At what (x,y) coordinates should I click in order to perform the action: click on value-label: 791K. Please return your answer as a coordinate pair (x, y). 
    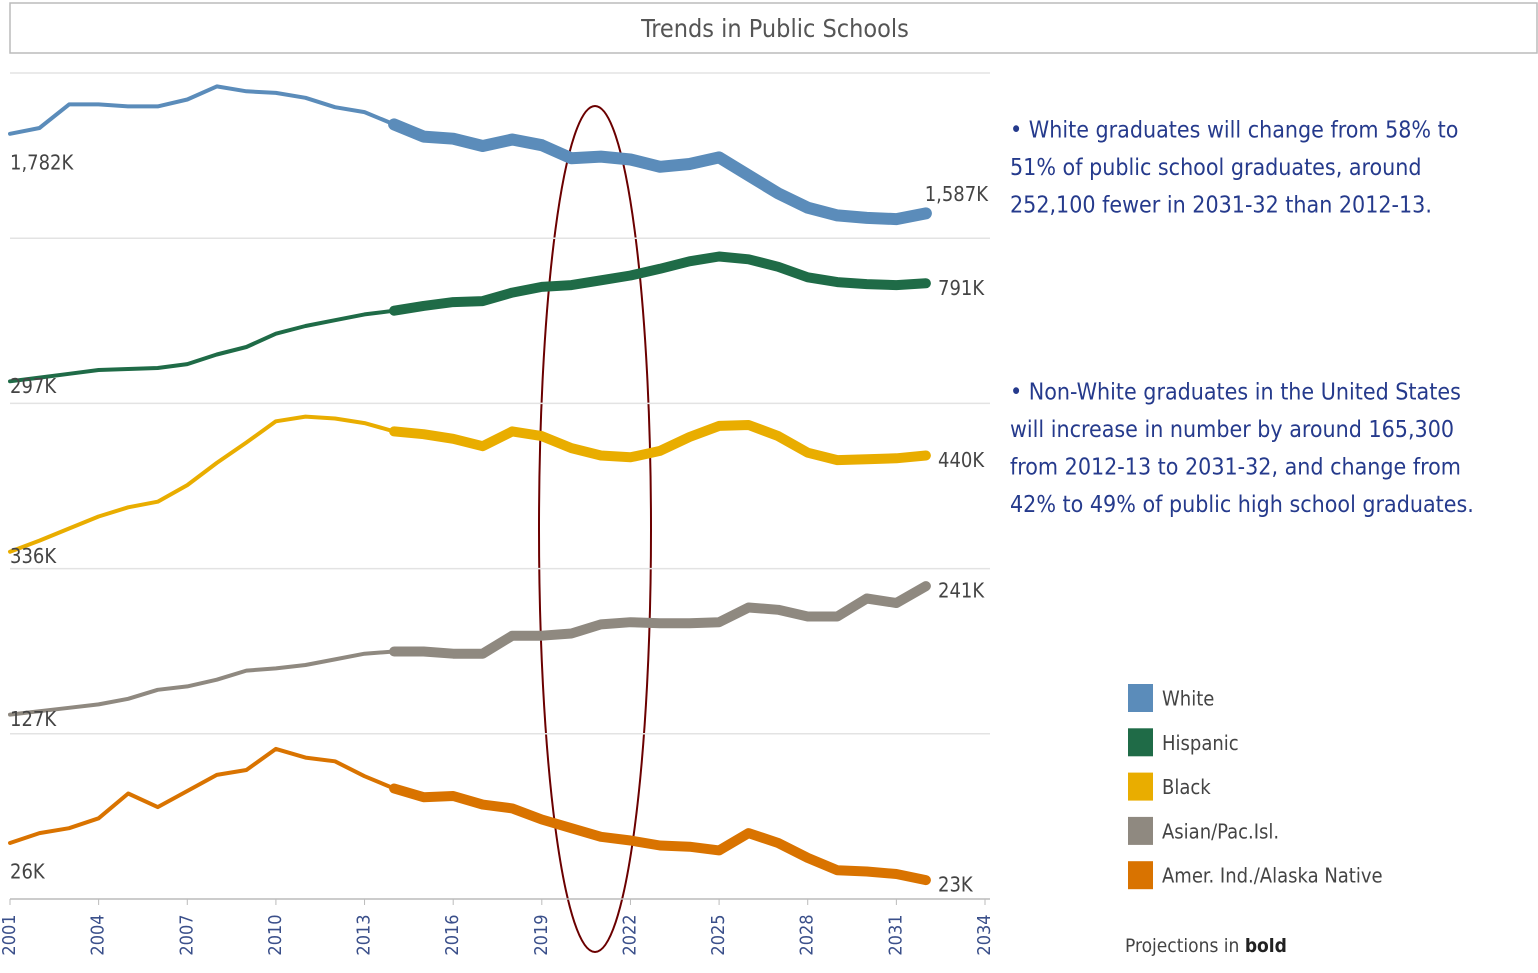
    Looking at the image, I should click on (961, 288).